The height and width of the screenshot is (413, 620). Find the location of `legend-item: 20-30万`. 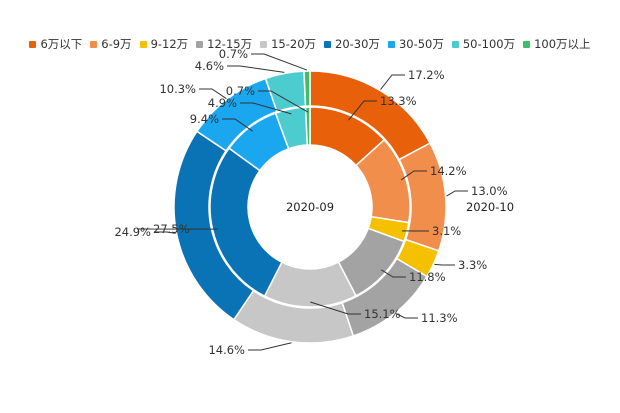

legend-item: 20-30万 is located at coordinates (352, 44).